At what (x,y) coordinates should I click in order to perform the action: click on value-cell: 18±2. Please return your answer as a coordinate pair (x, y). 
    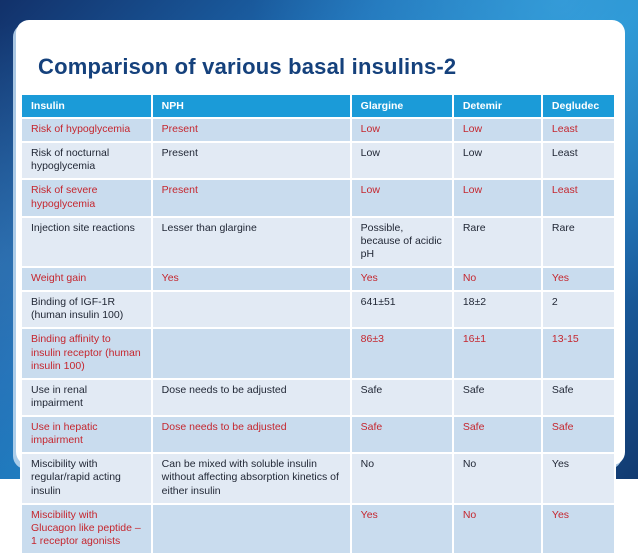
    Looking at the image, I should click on (497, 310).